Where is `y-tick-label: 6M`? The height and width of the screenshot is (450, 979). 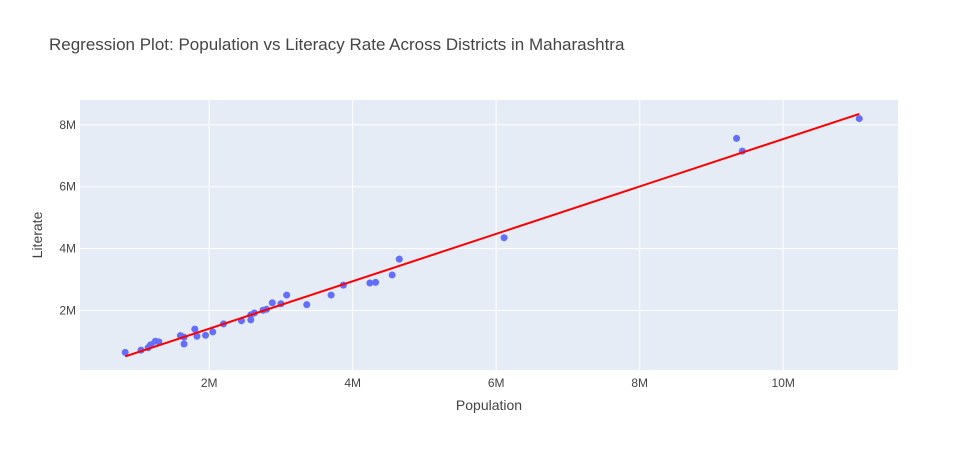 y-tick-label: 6M is located at coordinates (67, 187).